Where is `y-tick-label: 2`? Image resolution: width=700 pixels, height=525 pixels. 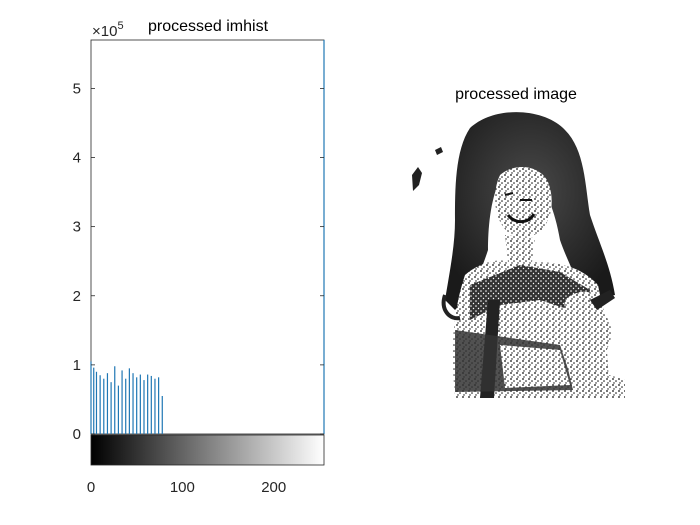
y-tick-label: 2 is located at coordinates (77, 296).